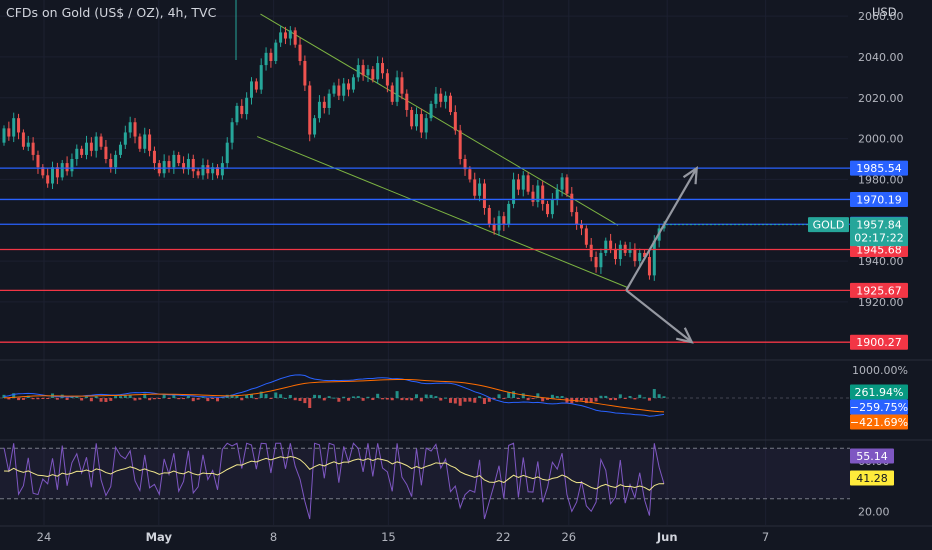  I want to click on symbol-tag, so click(828, 225).